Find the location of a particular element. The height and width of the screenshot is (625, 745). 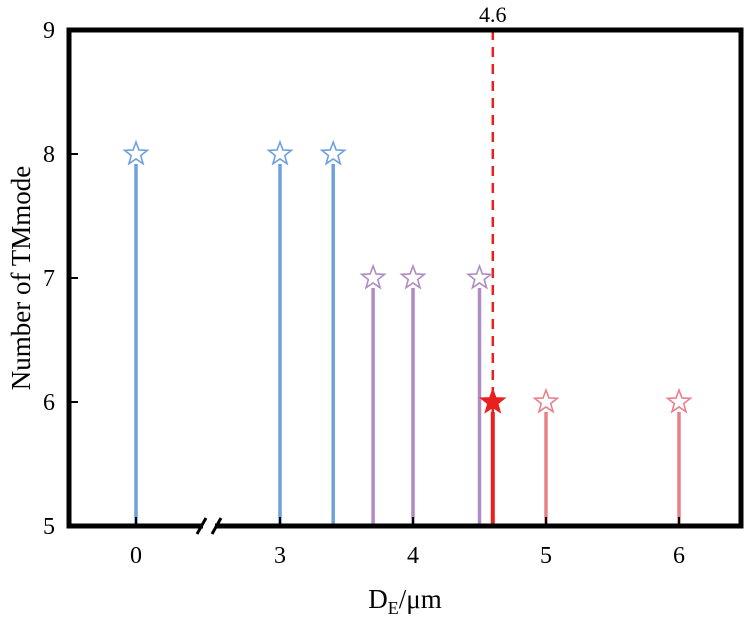

y-tick-label-1: 6 is located at coordinates (49, 403).